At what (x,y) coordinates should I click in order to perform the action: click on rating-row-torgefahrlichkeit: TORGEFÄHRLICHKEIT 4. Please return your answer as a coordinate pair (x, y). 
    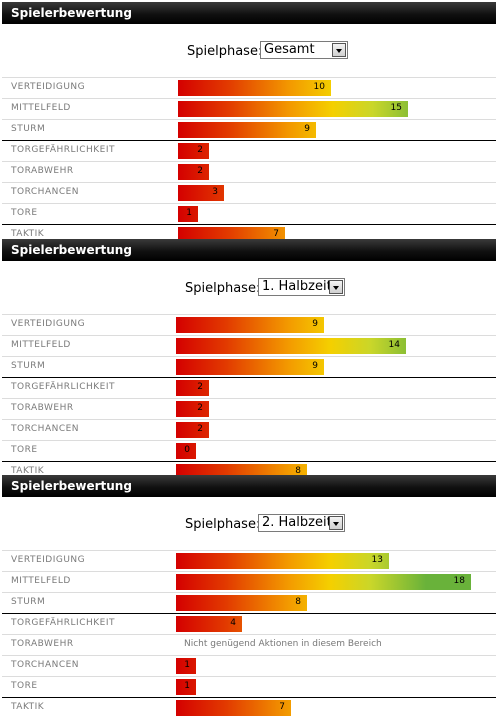
    Looking at the image, I should click on (249, 623).